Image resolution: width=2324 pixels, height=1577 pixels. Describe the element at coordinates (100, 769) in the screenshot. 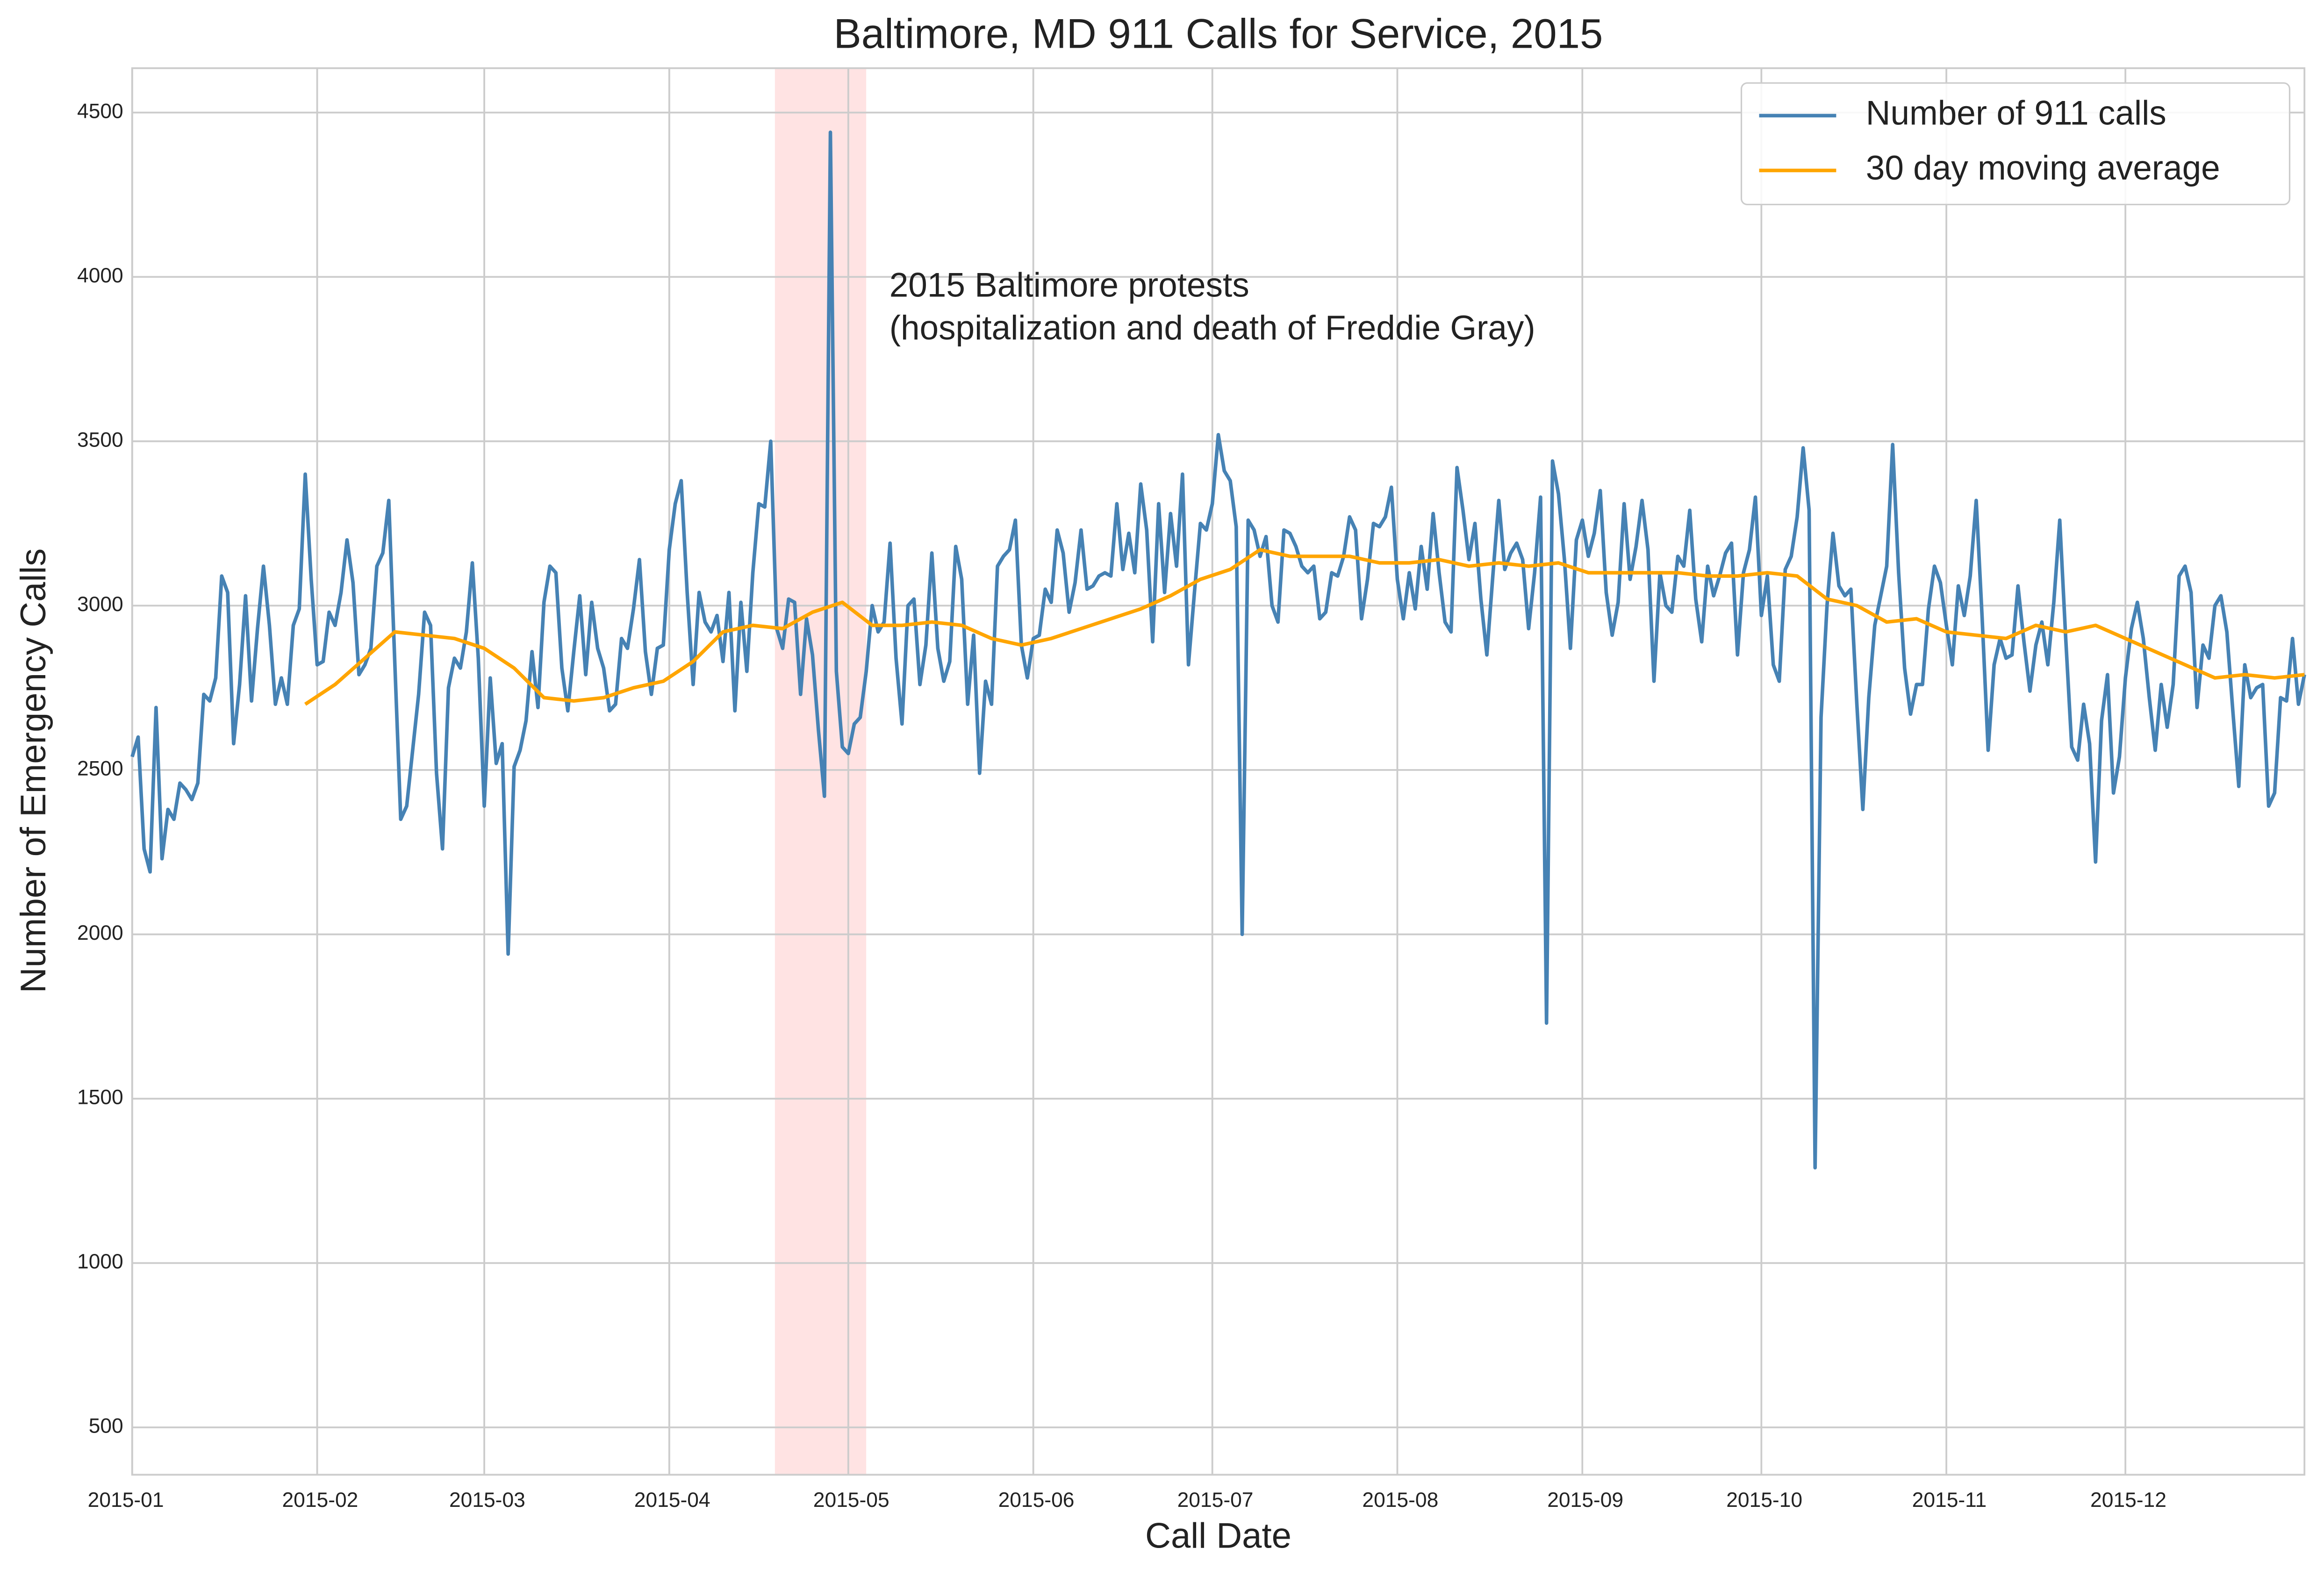

I see `y-tick-label: 2500` at that location.